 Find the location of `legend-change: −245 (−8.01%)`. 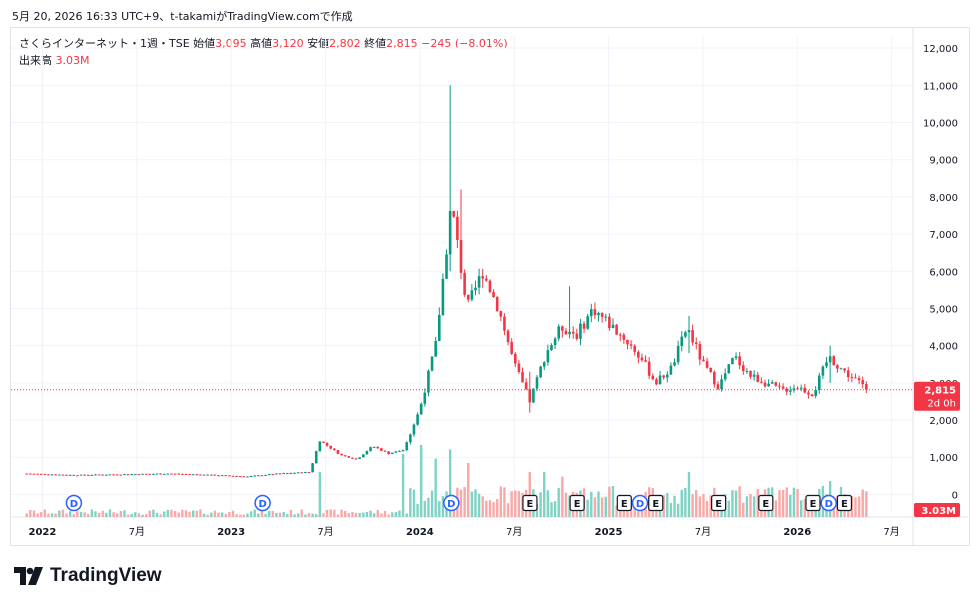

legend-change: −245 (−8.01%) is located at coordinates (464, 43).